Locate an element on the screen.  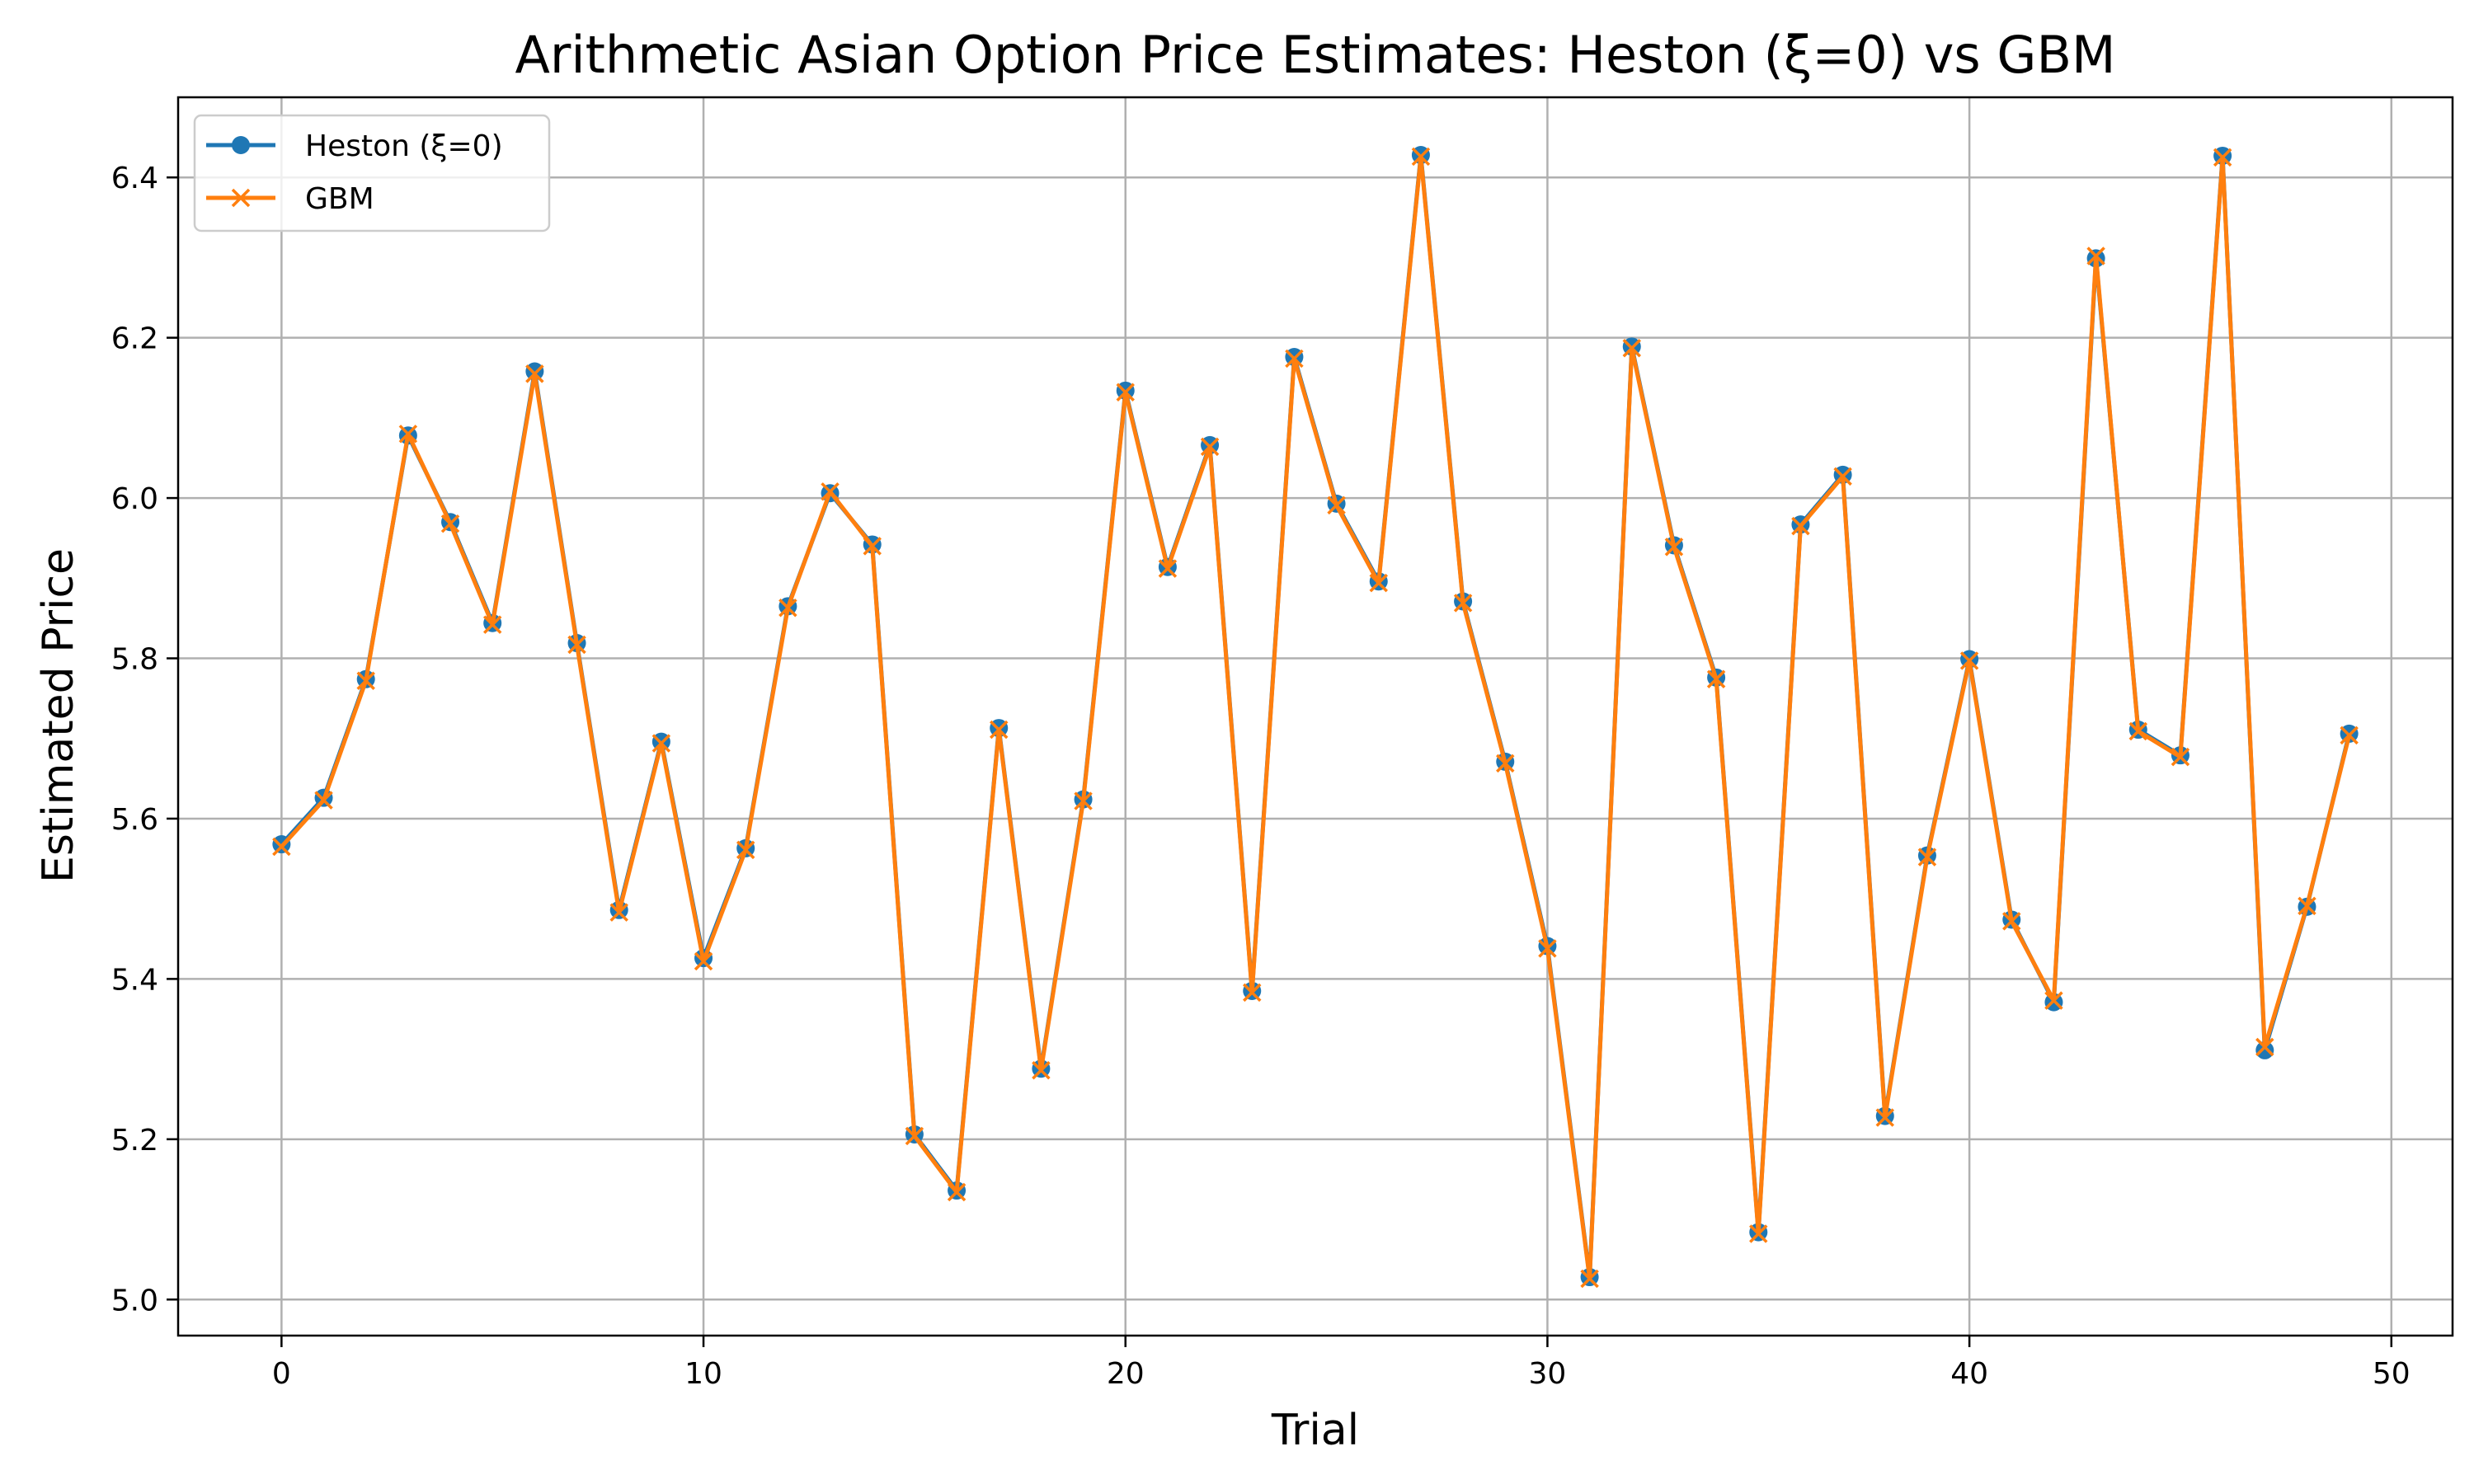
legend-label: Heston (ξ=0) is located at coordinates (404, 146).